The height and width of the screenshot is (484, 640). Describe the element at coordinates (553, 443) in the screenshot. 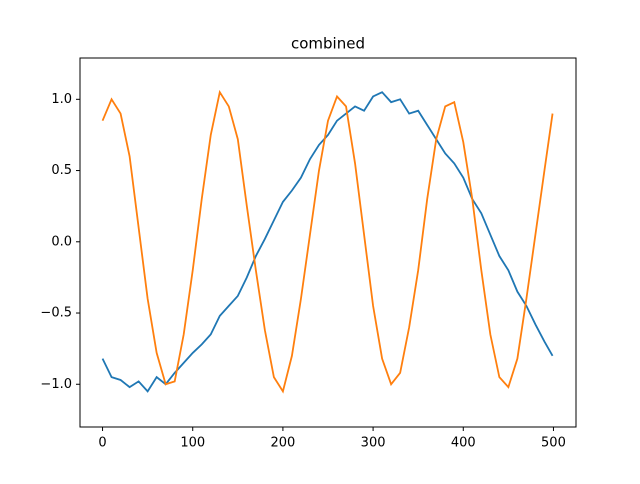

I see `x-tick-label: 500` at that location.